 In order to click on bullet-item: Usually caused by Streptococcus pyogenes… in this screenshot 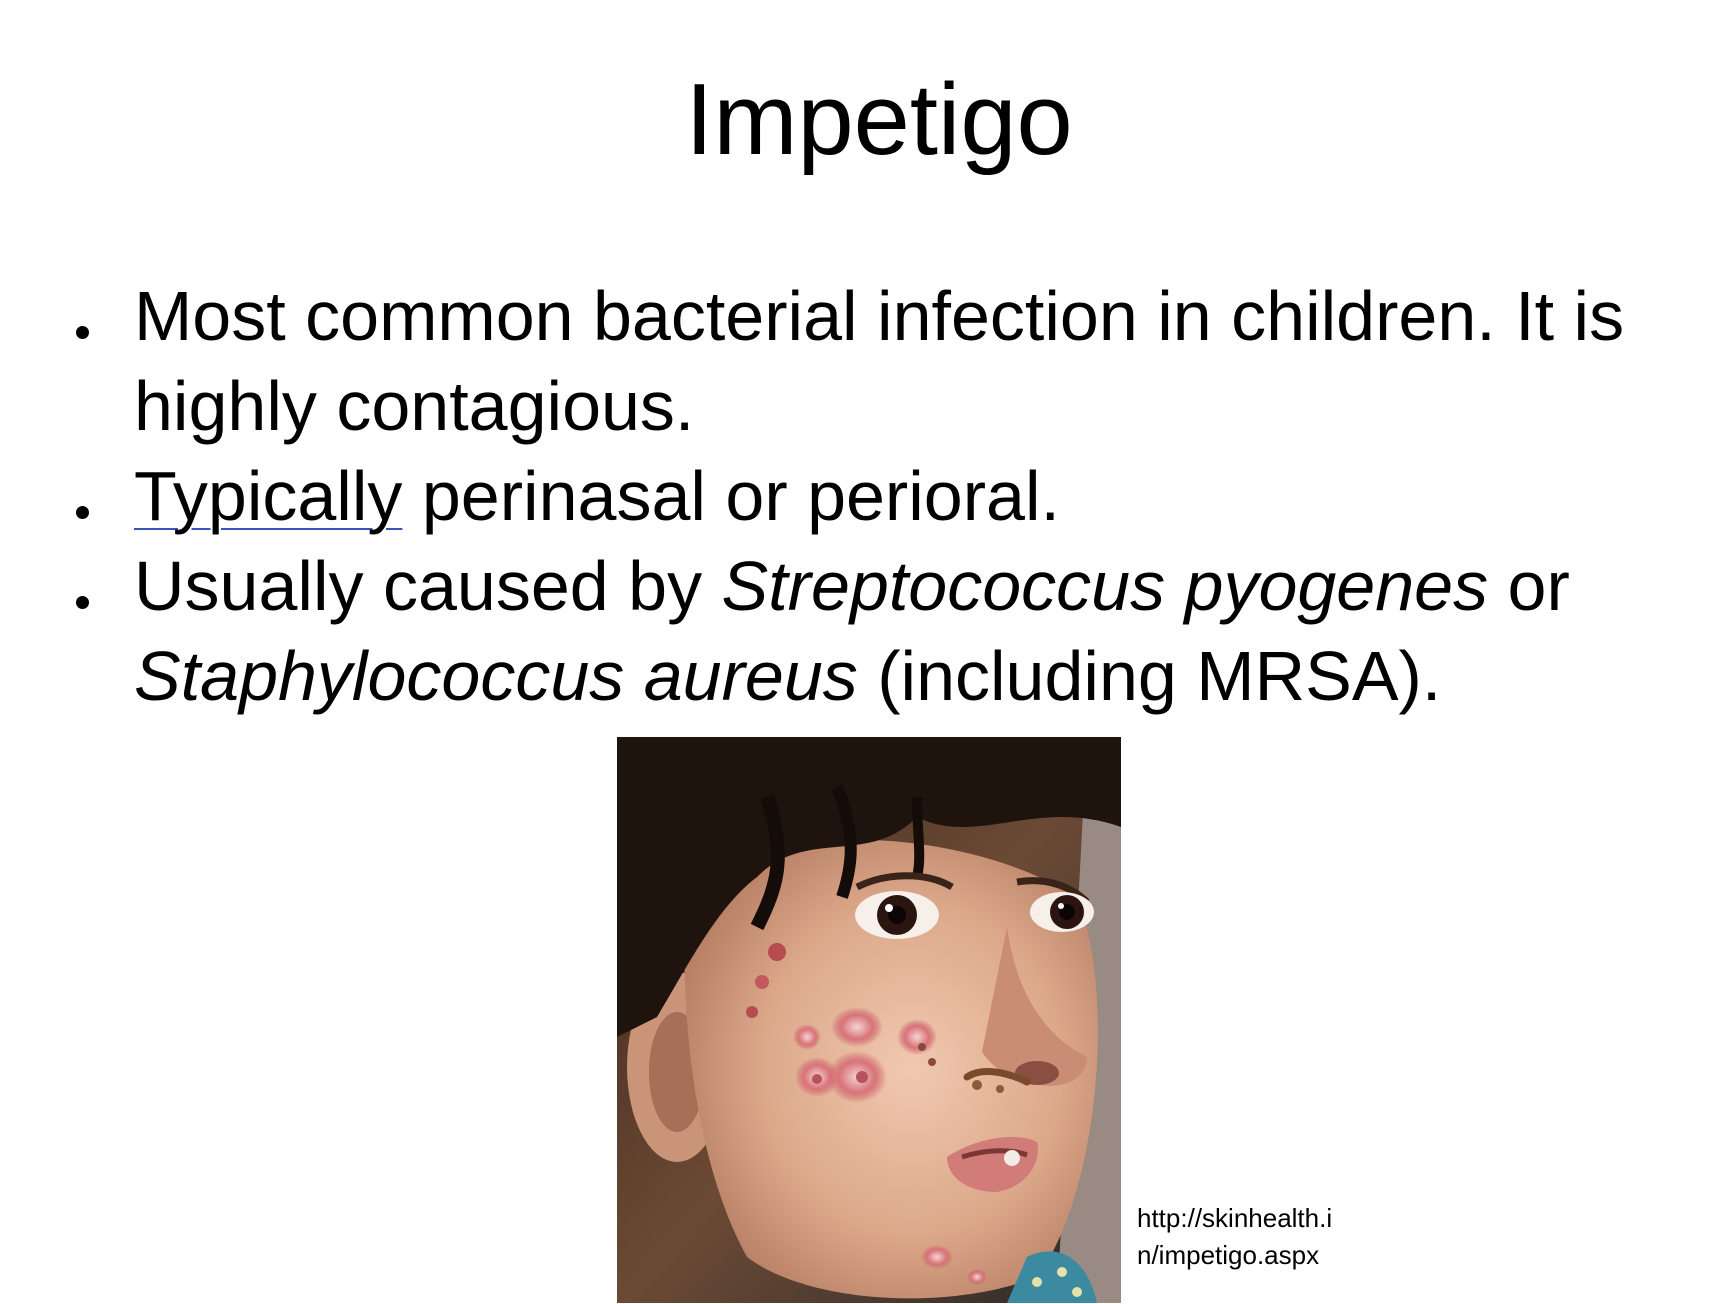, I will do `click(868, 631)`.